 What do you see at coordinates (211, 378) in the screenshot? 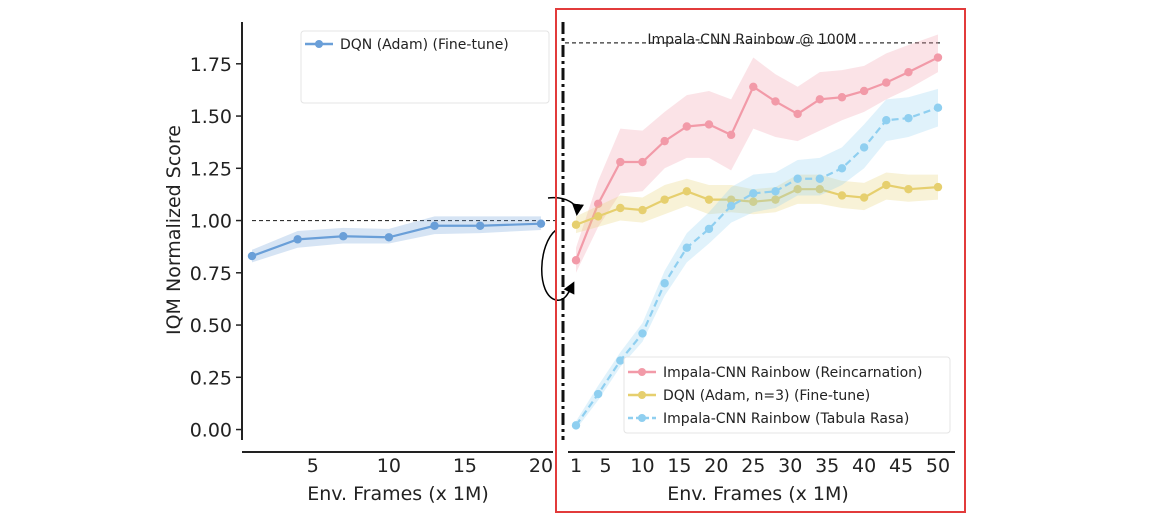
I see `y-tick-label-1: 0.25` at bounding box center [211, 378].